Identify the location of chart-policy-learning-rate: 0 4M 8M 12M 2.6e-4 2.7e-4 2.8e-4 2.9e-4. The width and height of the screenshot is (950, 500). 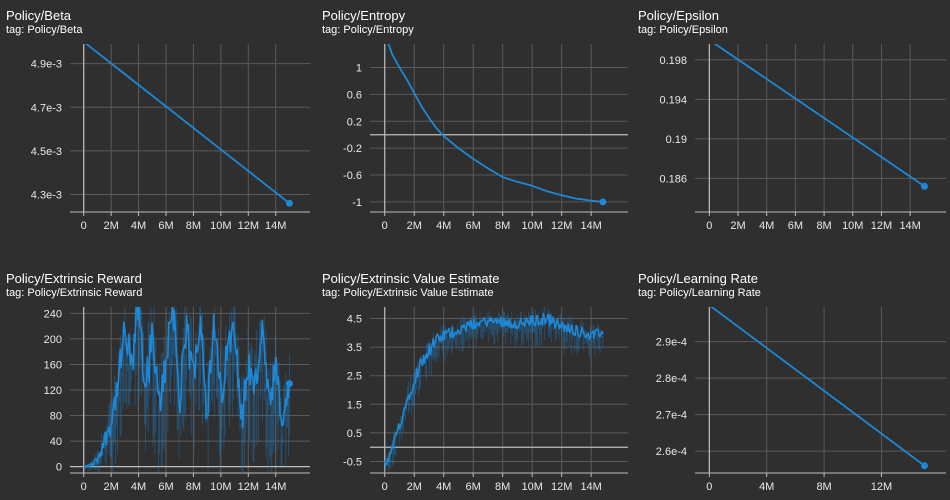
(801, 400).